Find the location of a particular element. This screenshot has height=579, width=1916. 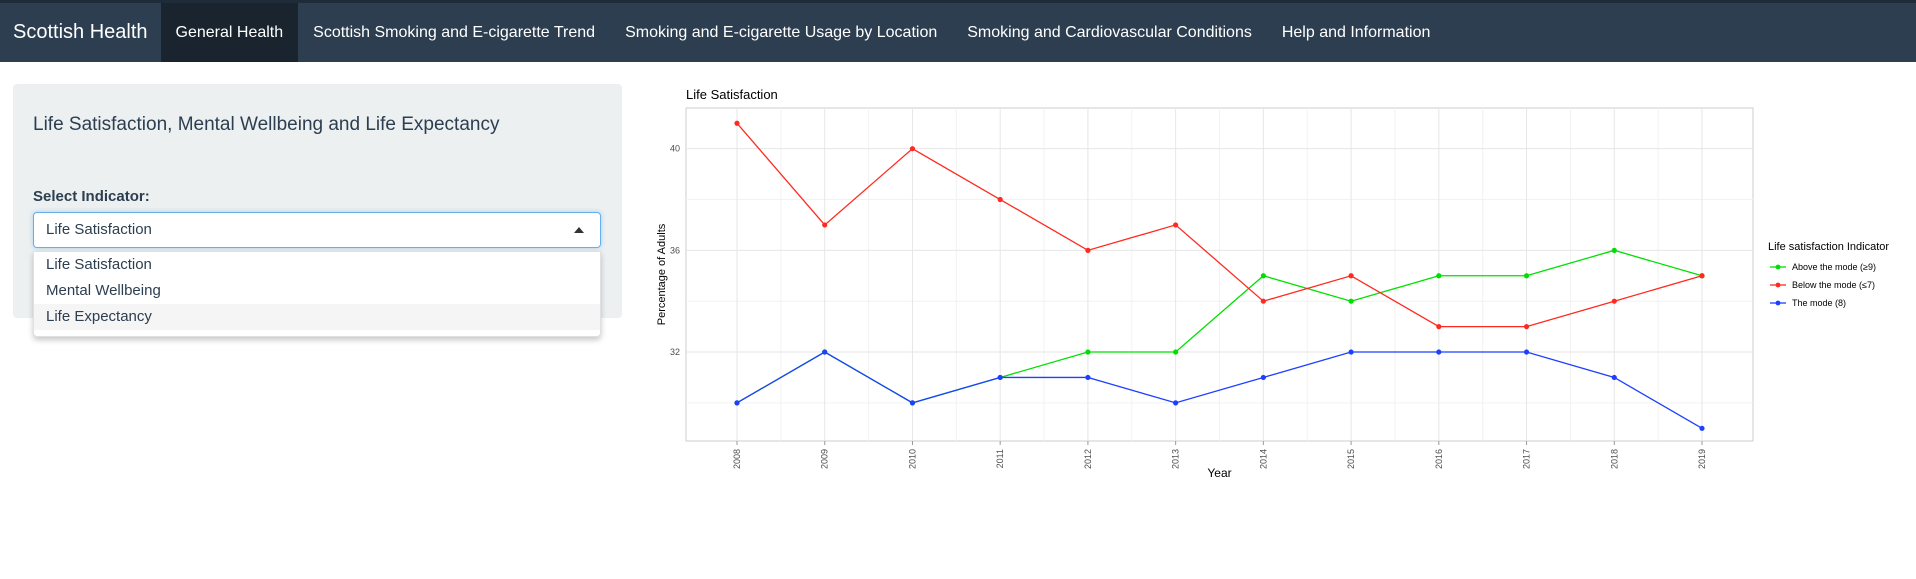

app-brand: Scottish Health is located at coordinates (80, 32).